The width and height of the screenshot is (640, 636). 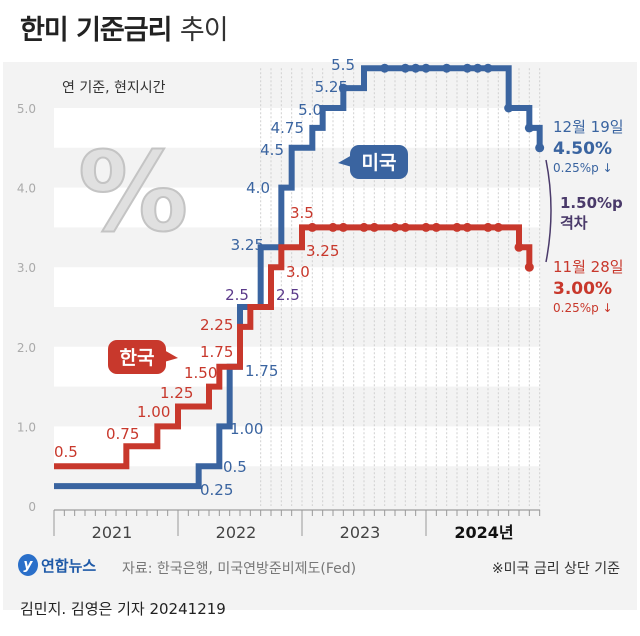 What do you see at coordinates (588, 127) in the screenshot?
I see `callout-date: 12월 19일` at bounding box center [588, 127].